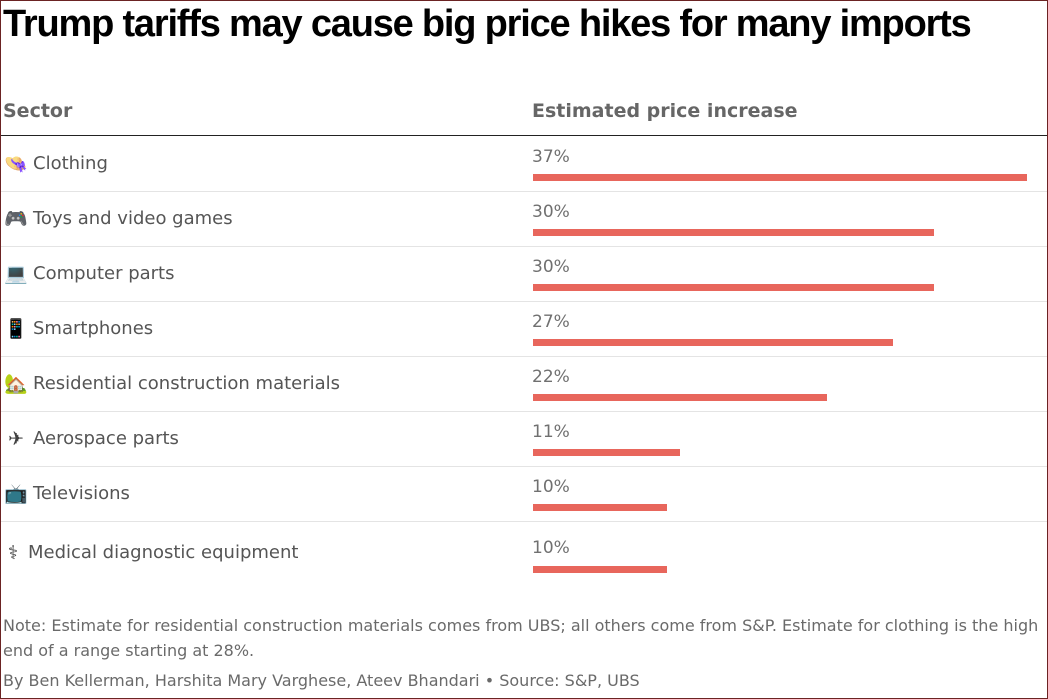 This screenshot has height=699, width=1048. I want to click on hat-icon: 👒, so click(16, 164).